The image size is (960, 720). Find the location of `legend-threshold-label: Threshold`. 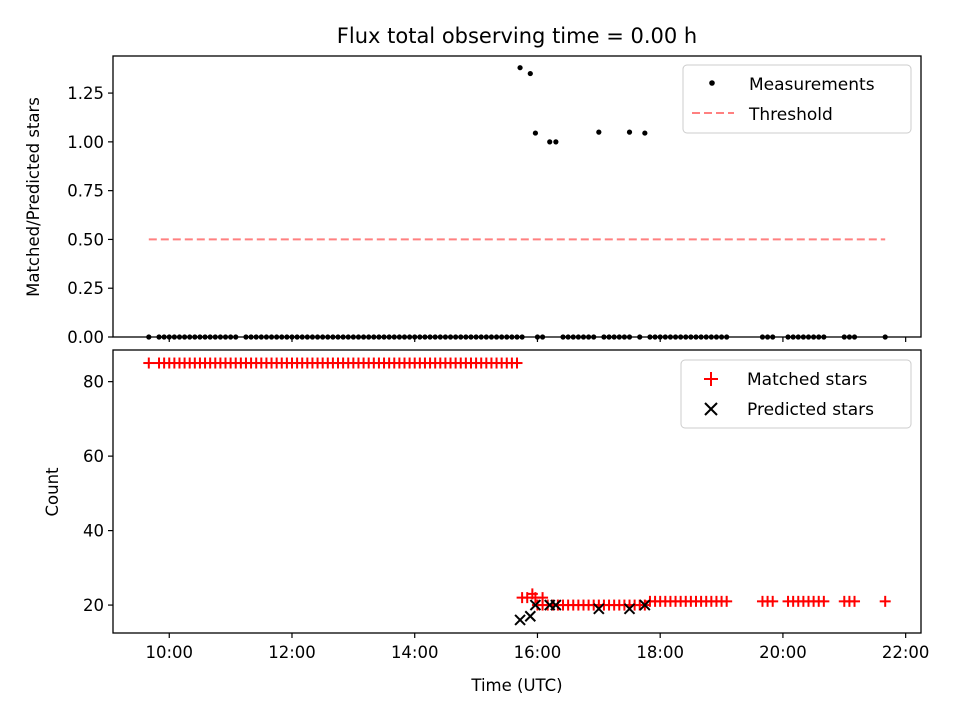

legend-threshold-label: Threshold is located at coordinates (790, 115).